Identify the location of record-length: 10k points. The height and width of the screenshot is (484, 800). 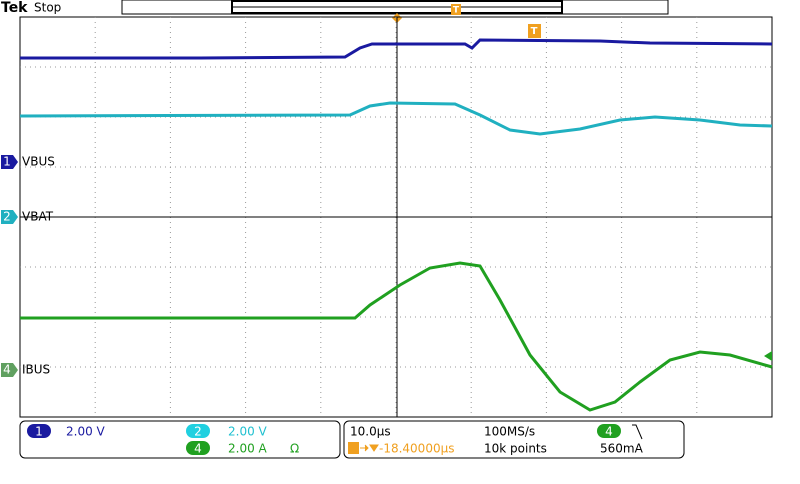
(515, 449).